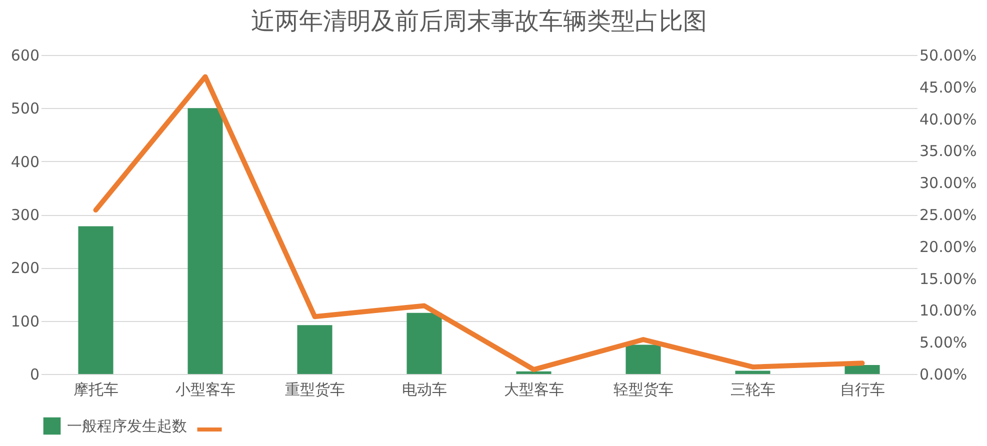 This screenshot has width=987, height=446. Describe the element at coordinates (948, 87) in the screenshot. I see `y2-tick-label: 45.00%` at that location.